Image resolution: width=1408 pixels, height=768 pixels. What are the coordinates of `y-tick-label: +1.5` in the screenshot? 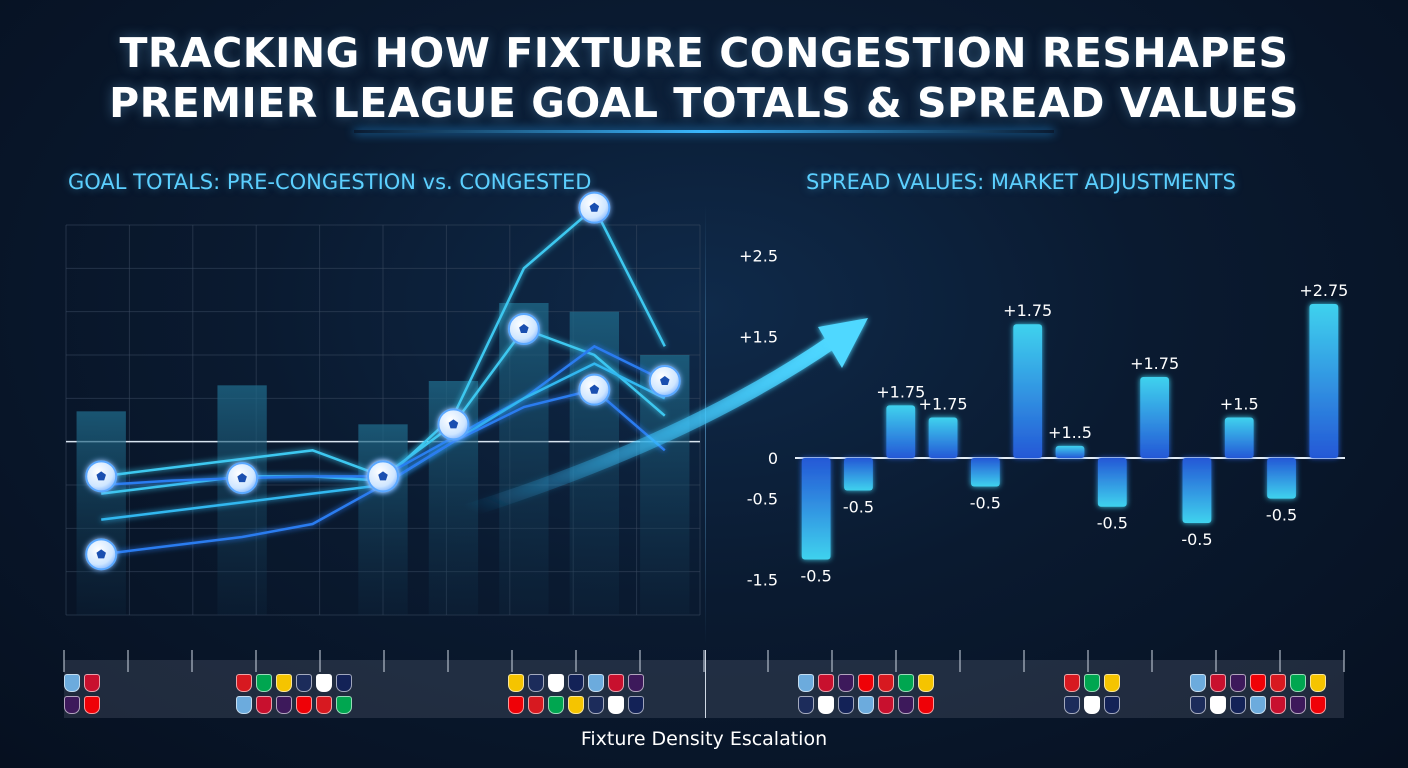 It's located at (758, 336).